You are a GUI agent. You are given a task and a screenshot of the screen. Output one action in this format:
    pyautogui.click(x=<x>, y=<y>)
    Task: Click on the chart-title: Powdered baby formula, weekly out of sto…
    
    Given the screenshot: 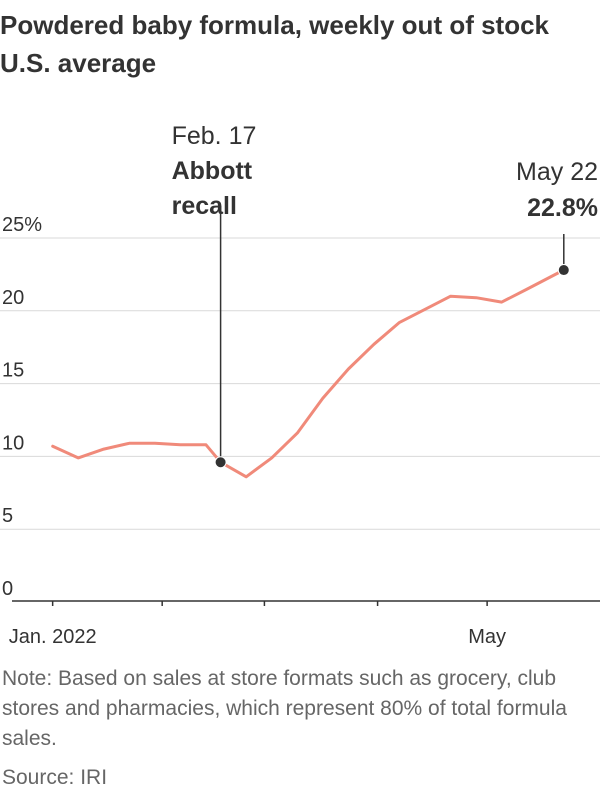 What is the action you would take?
    pyautogui.click(x=275, y=25)
    